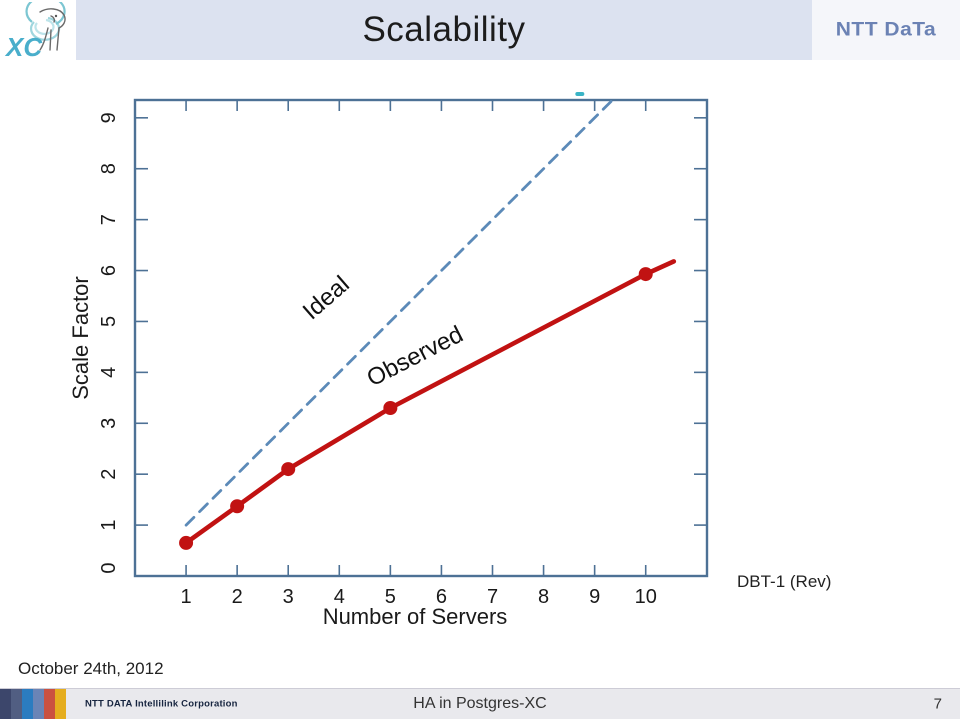 The image size is (960, 719). Describe the element at coordinates (109, 219) in the screenshot. I see `y-tick-label: 7` at that location.